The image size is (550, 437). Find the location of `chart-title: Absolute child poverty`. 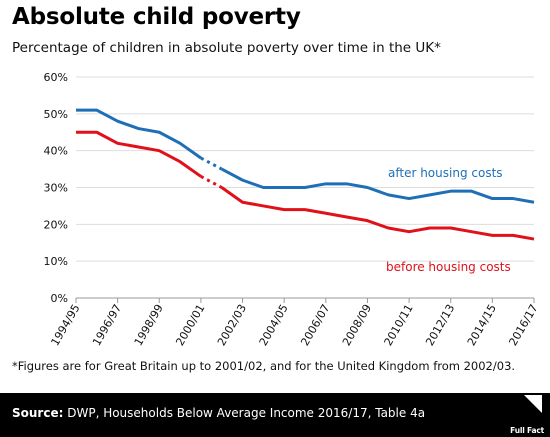

chart-title: Absolute child poverty is located at coordinates (156, 17).